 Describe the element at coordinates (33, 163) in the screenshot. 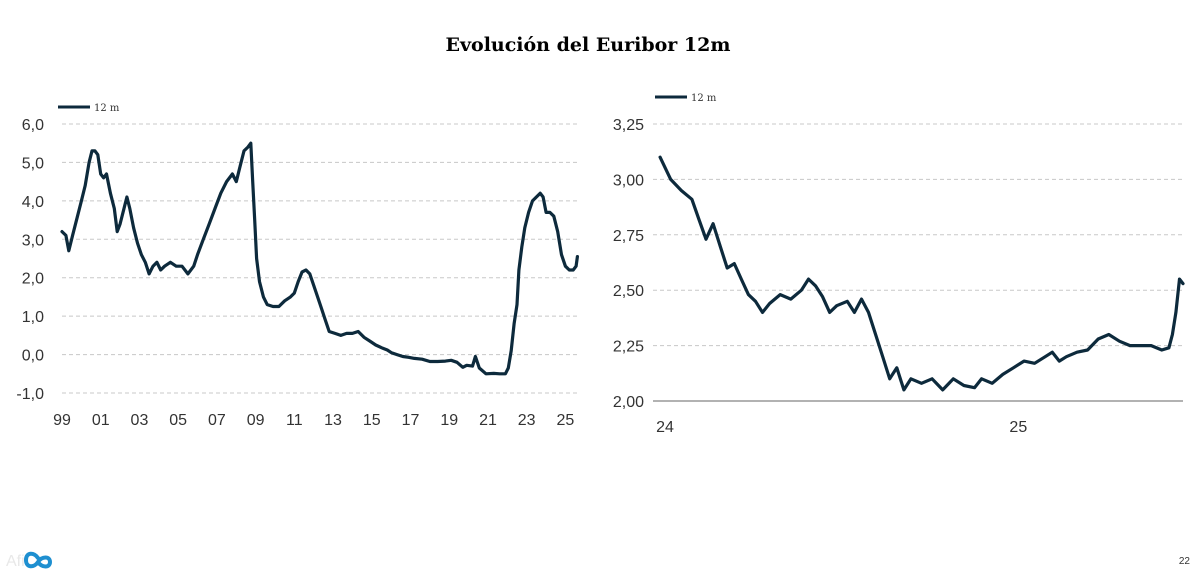

I see `y-tick-label: 5,0` at that location.